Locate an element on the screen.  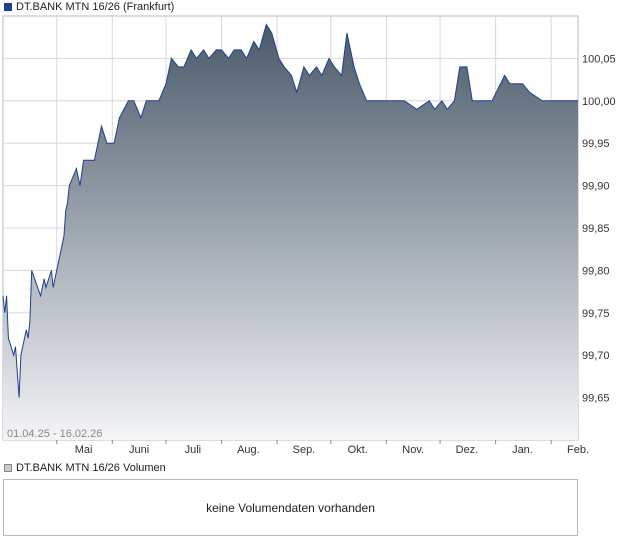
x-tick-label: Juli is located at coordinates (193, 450).